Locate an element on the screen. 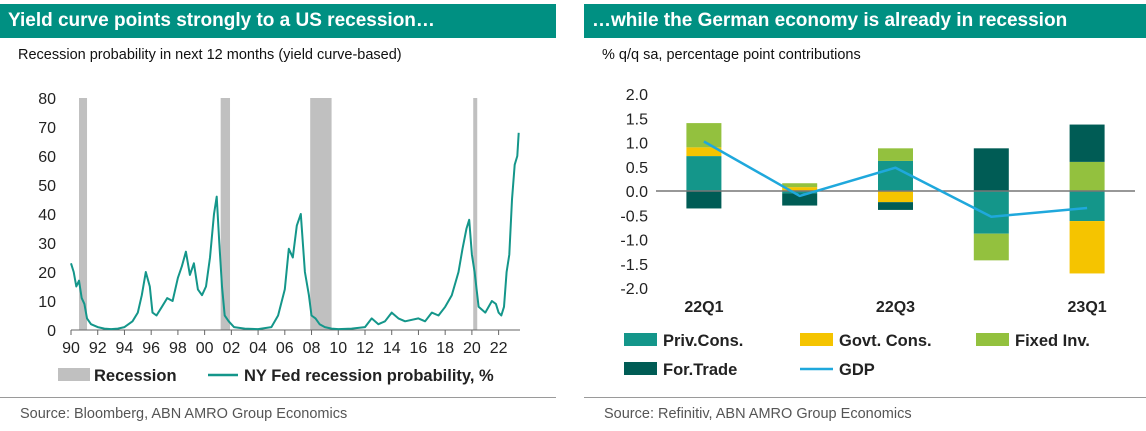  y-tick-label: 40 is located at coordinates (47, 215).